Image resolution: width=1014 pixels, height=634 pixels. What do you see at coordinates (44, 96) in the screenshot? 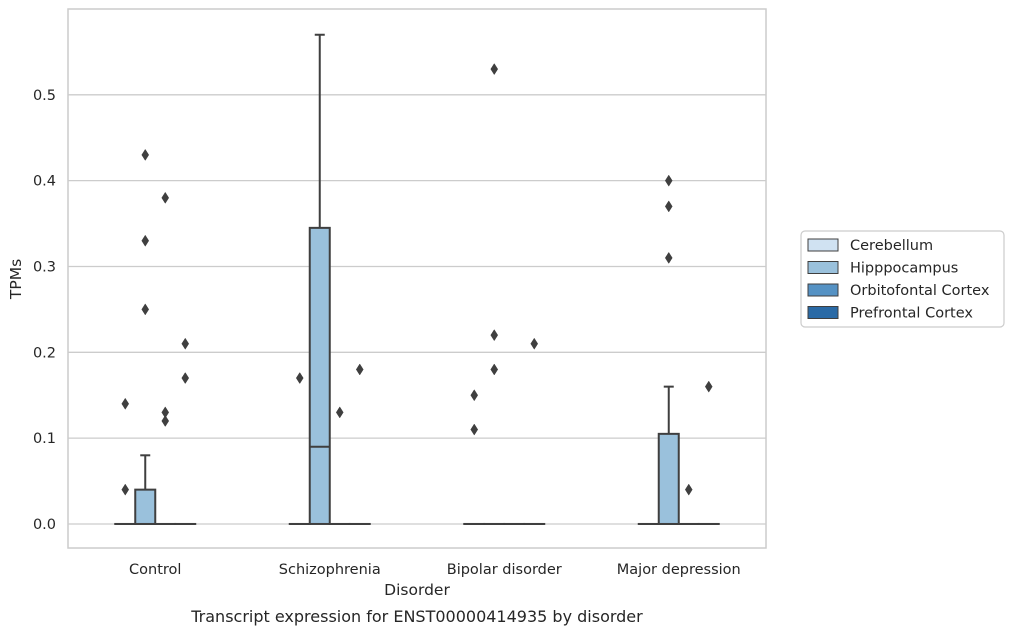
I see `y-tick-label: 0.5` at bounding box center [44, 96].